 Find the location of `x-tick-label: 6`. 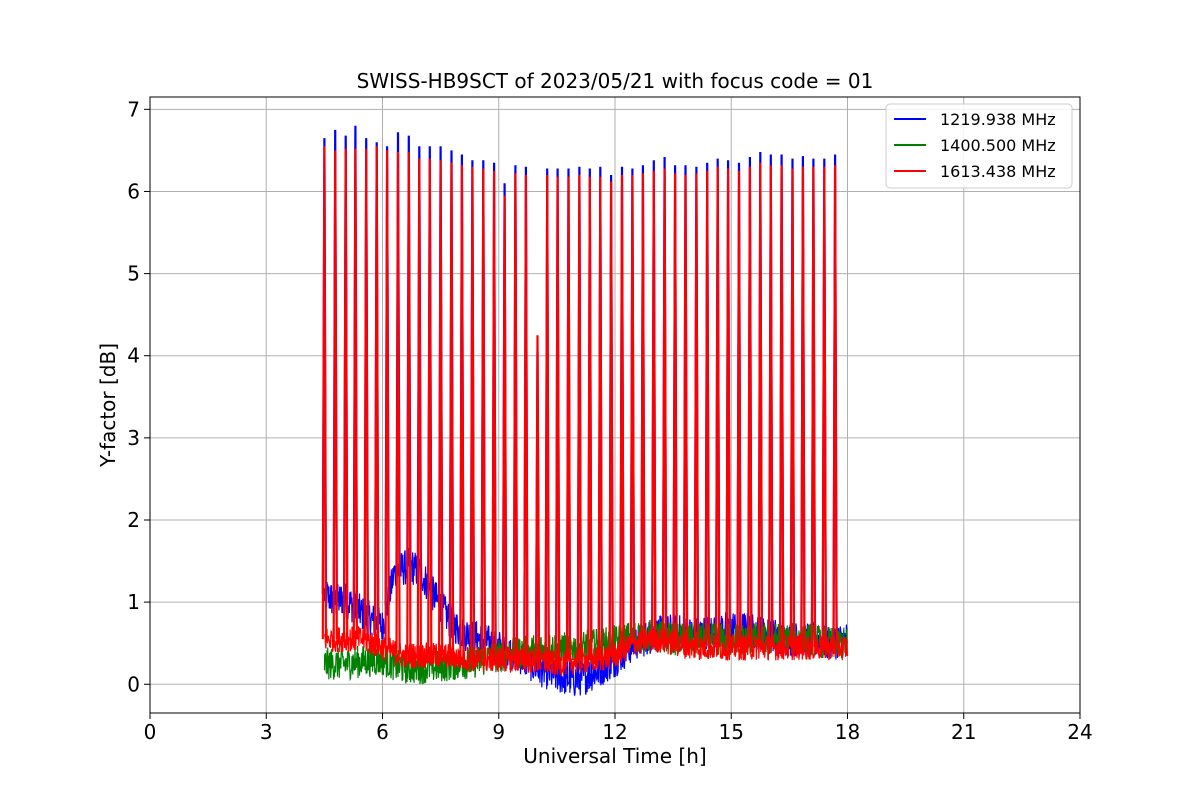

x-tick-label: 6 is located at coordinates (382, 732).